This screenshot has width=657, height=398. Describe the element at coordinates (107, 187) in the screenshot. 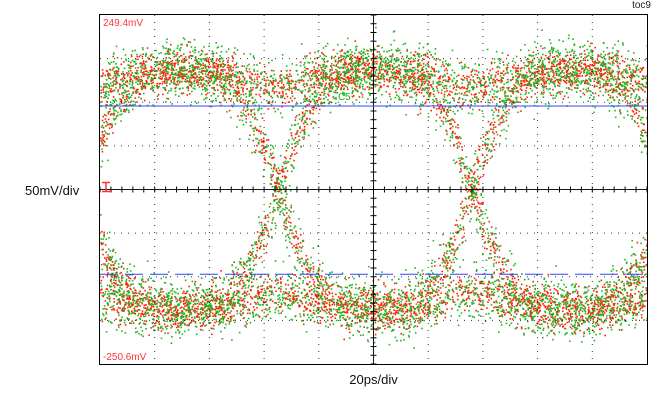

I see `ground-marker` at that location.